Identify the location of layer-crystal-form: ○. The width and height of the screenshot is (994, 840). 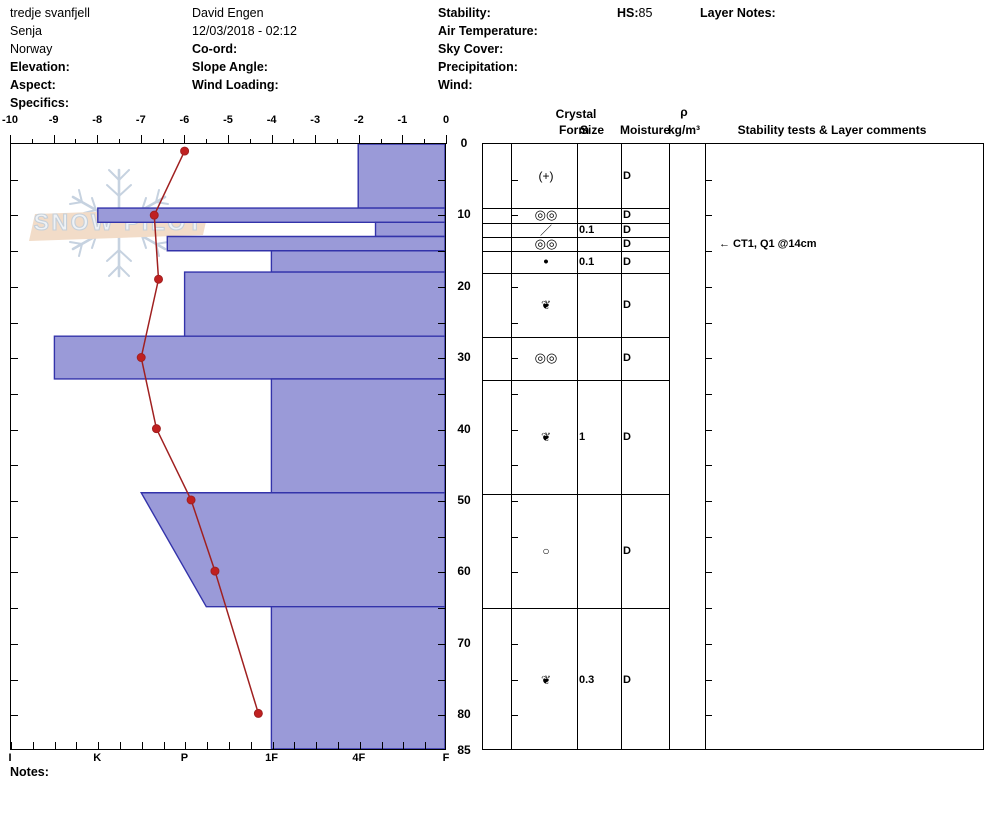
(546, 551).